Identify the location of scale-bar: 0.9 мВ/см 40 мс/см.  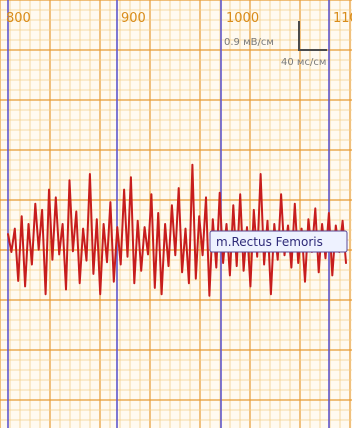
(275, 44).